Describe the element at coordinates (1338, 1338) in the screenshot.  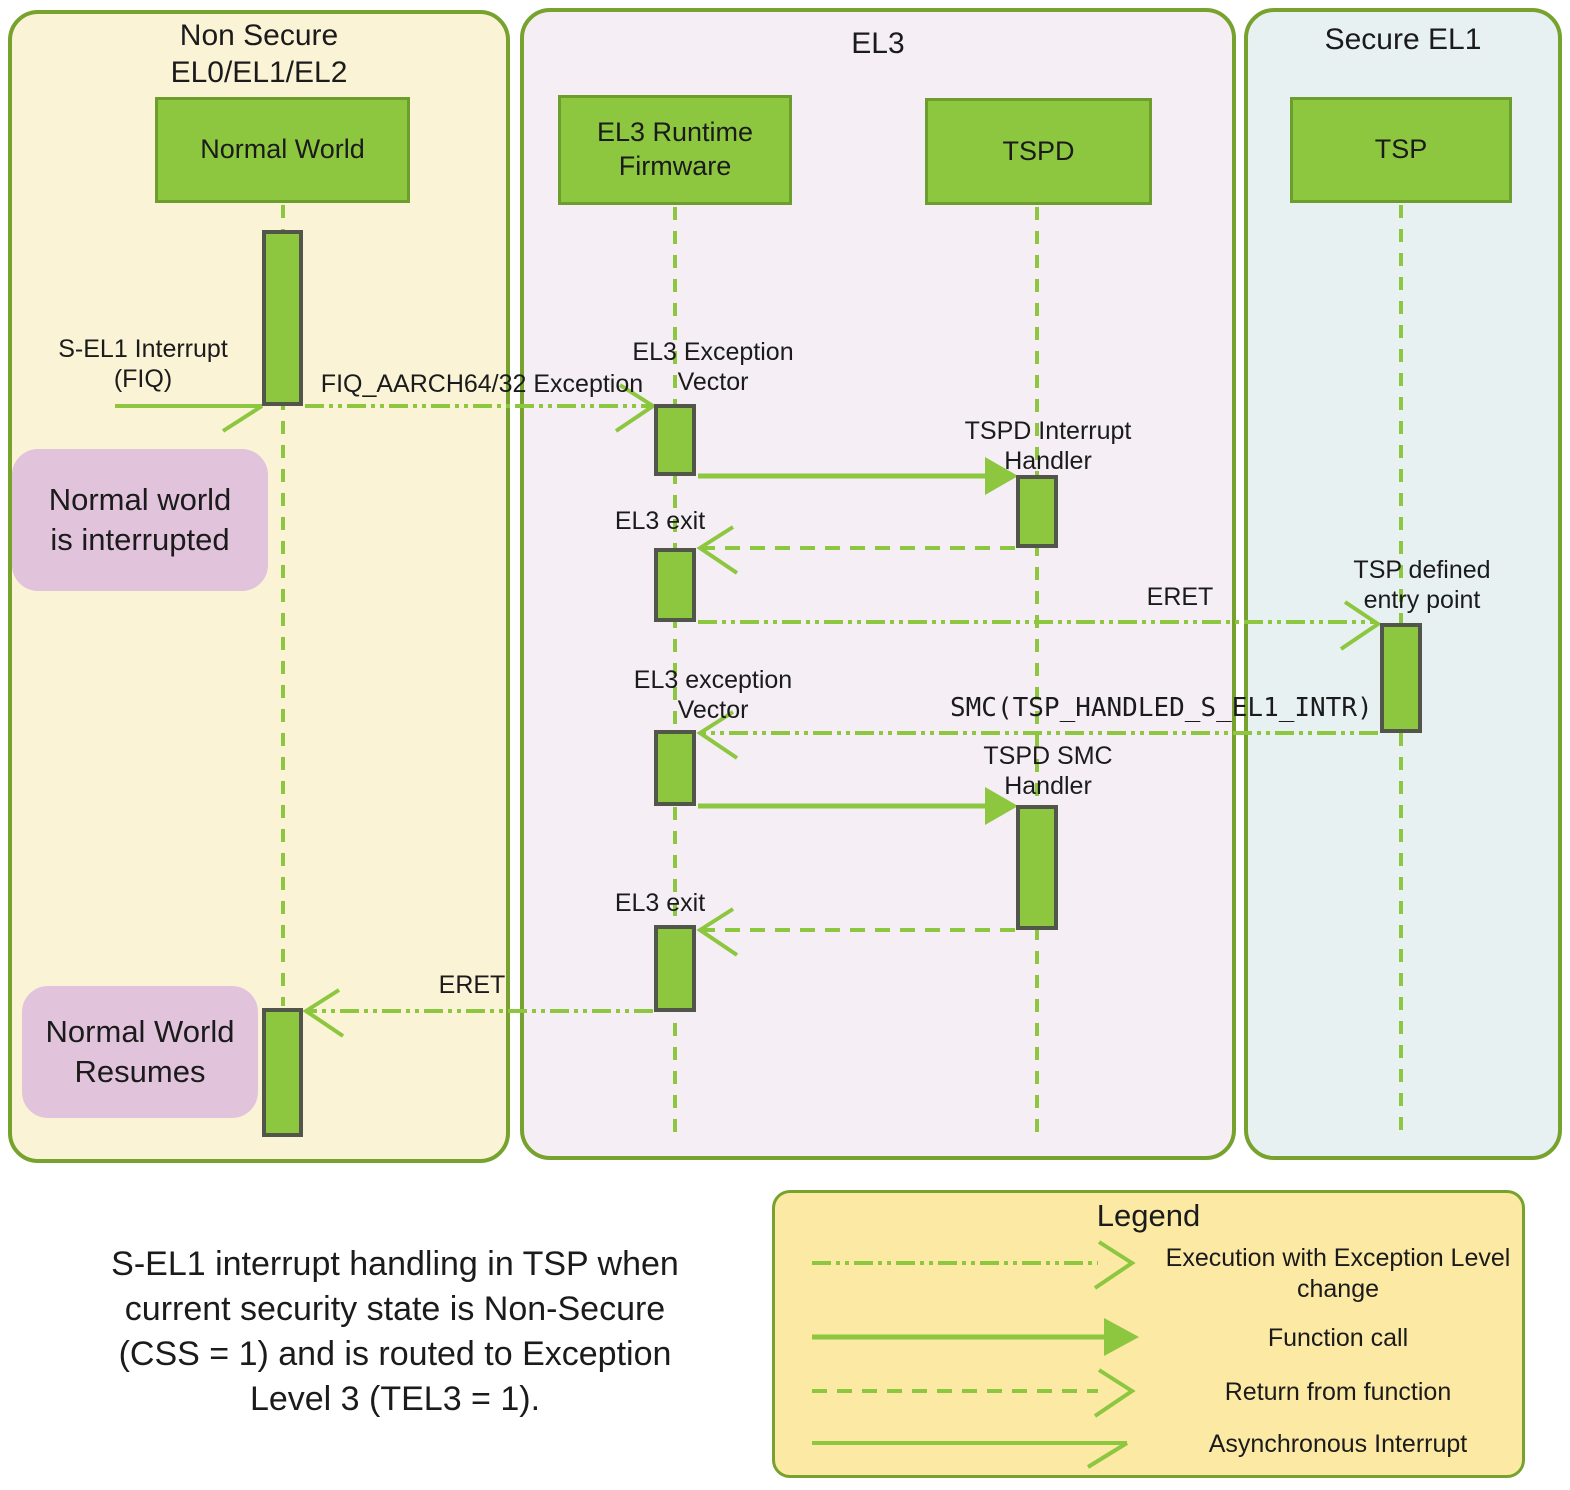
I see `legend-label-function-call: Function call` at that location.